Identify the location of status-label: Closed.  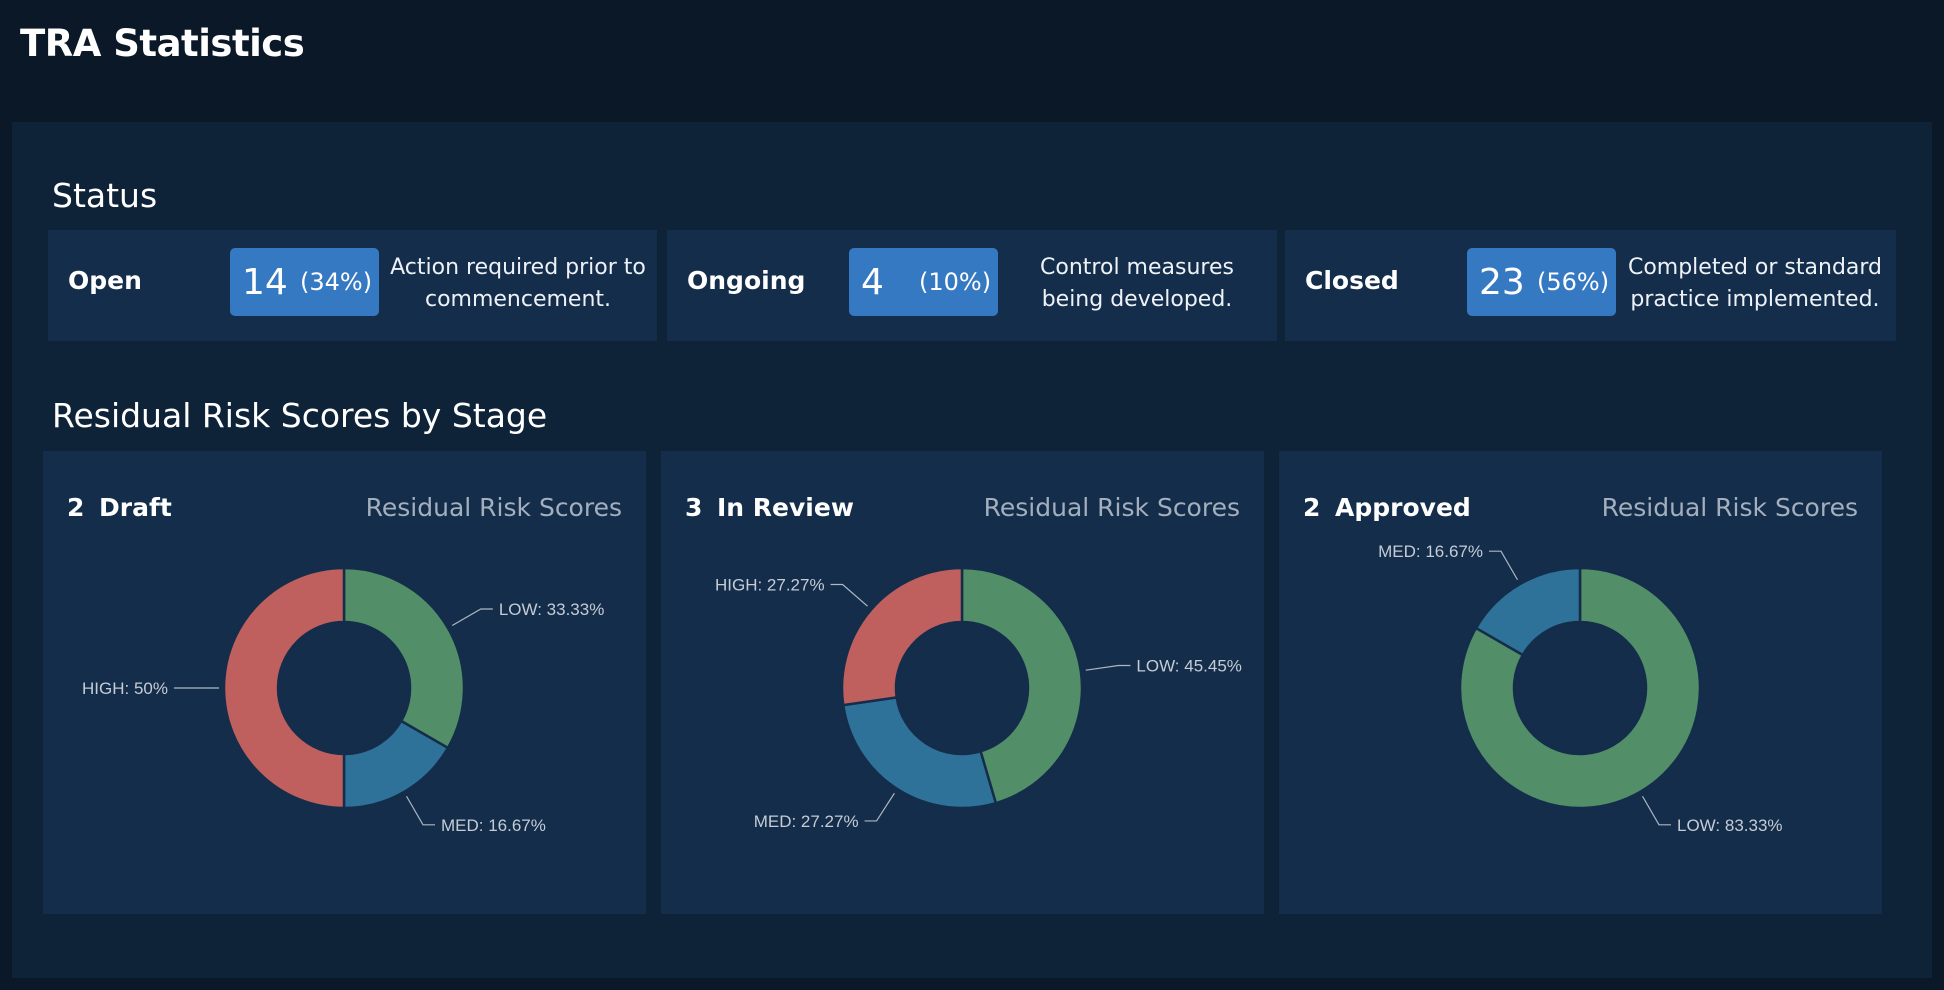
(1352, 280).